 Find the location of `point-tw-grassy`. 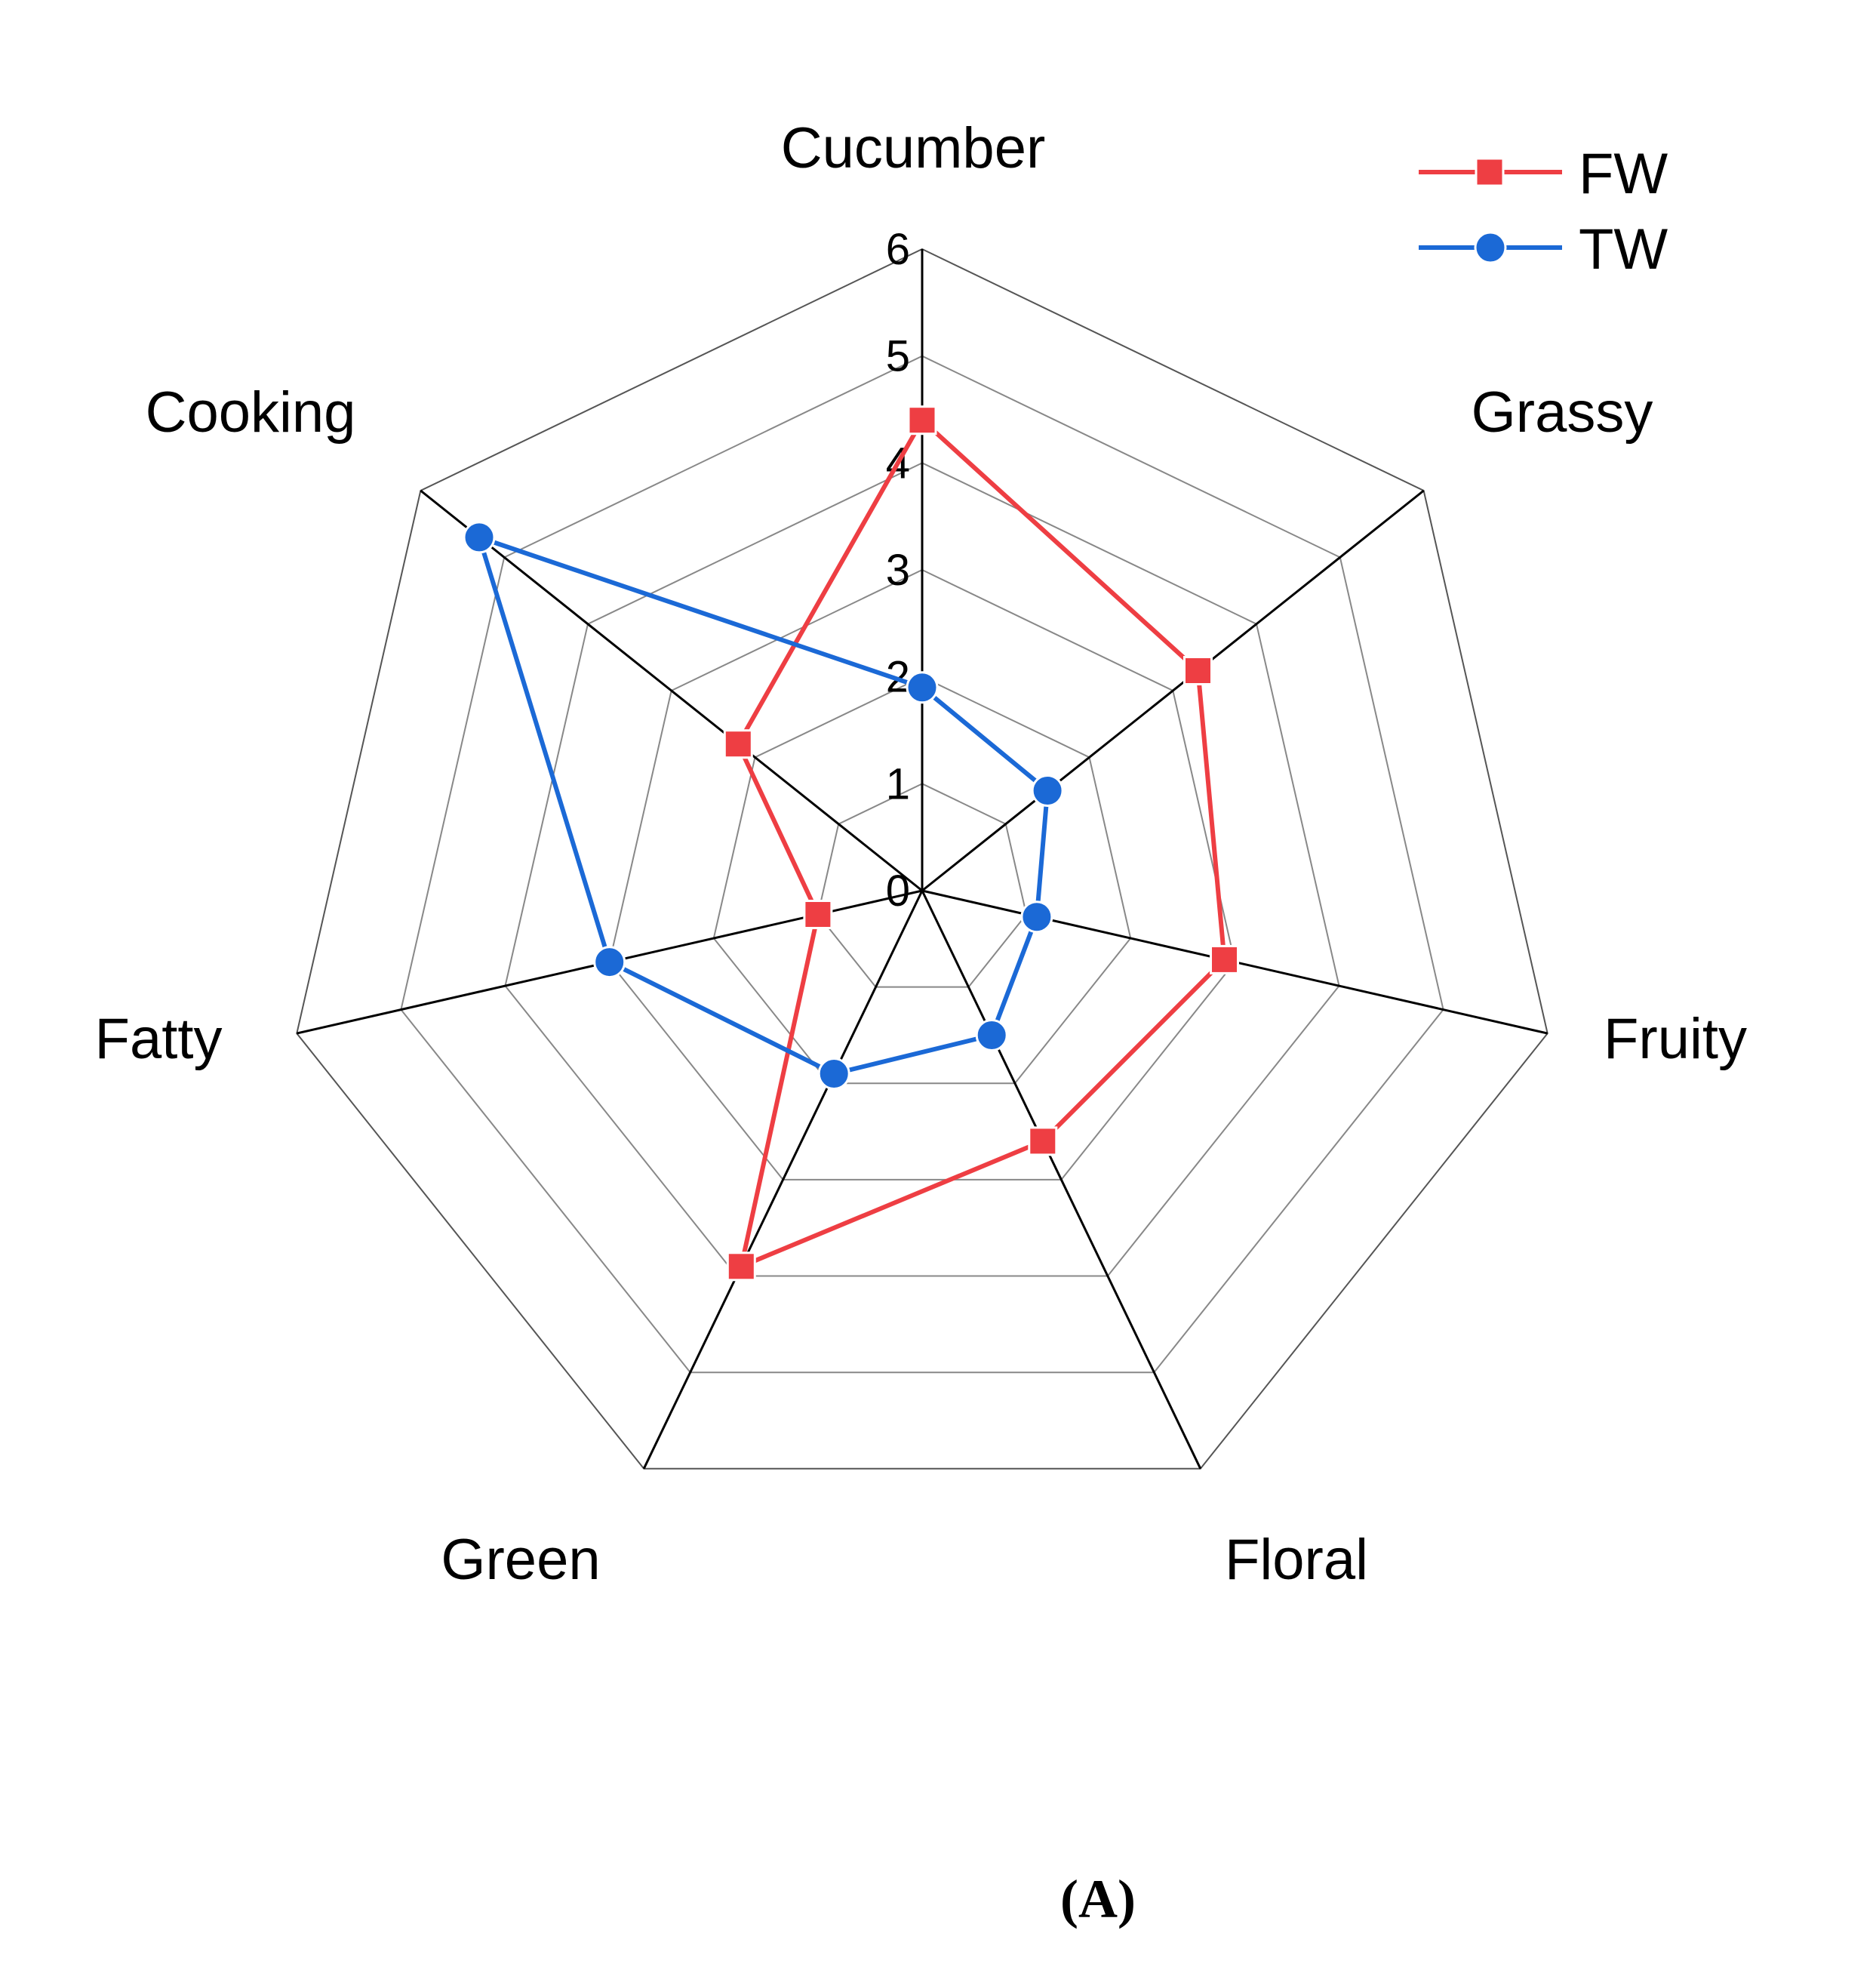

point-tw-grassy is located at coordinates (1047, 791).